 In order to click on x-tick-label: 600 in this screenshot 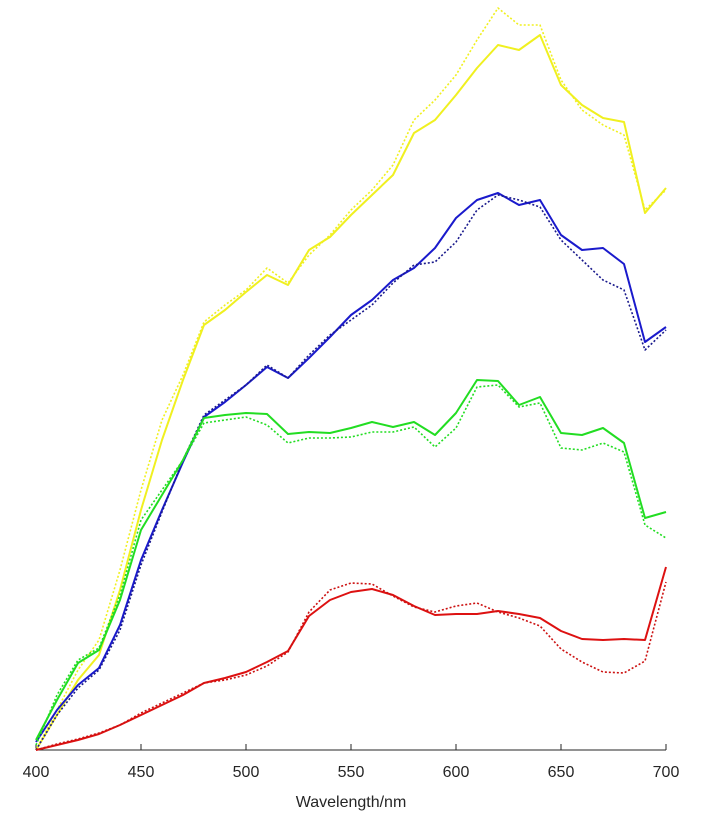, I will do `click(456, 772)`.